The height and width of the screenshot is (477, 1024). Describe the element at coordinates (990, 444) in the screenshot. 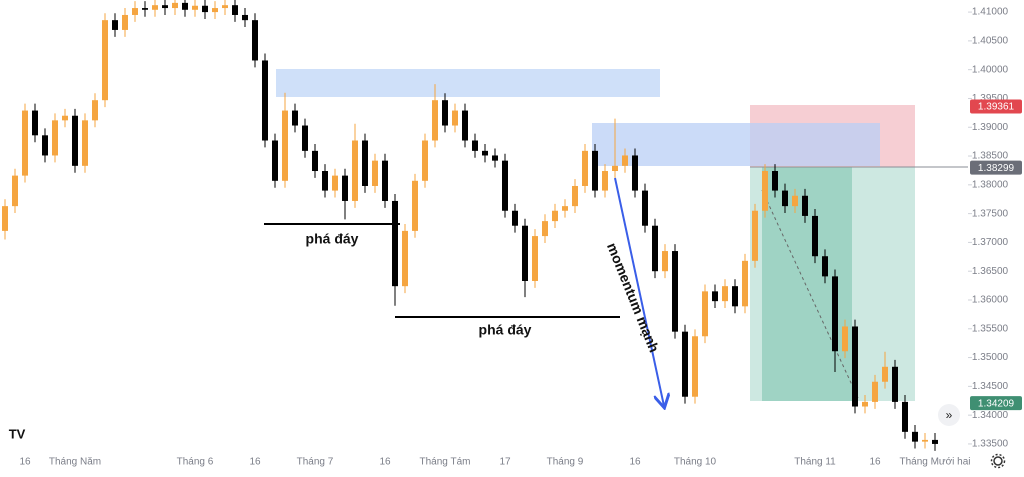

I see `y-tick-label: 1.33500` at that location.